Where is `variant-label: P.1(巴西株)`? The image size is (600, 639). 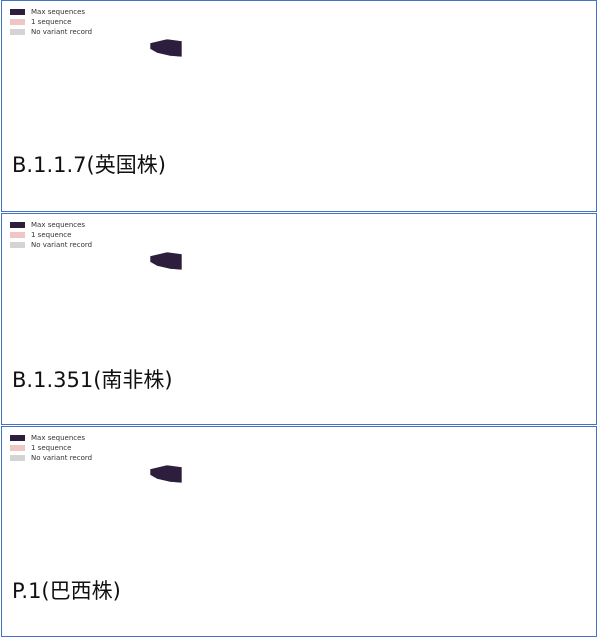
variant-label: P.1(巴西株) is located at coordinates (66, 591).